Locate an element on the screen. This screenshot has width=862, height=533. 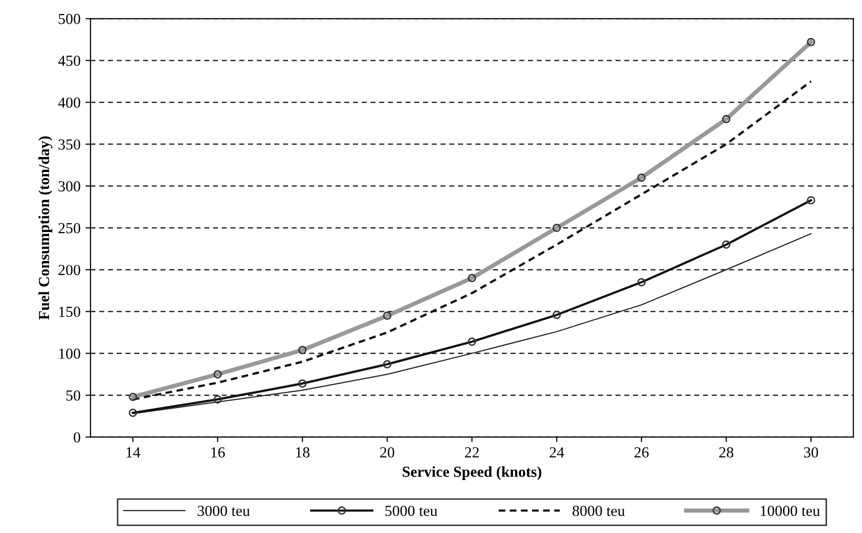
y-axis-title: Fuel Consumption (ton/day) is located at coordinates (45, 228).